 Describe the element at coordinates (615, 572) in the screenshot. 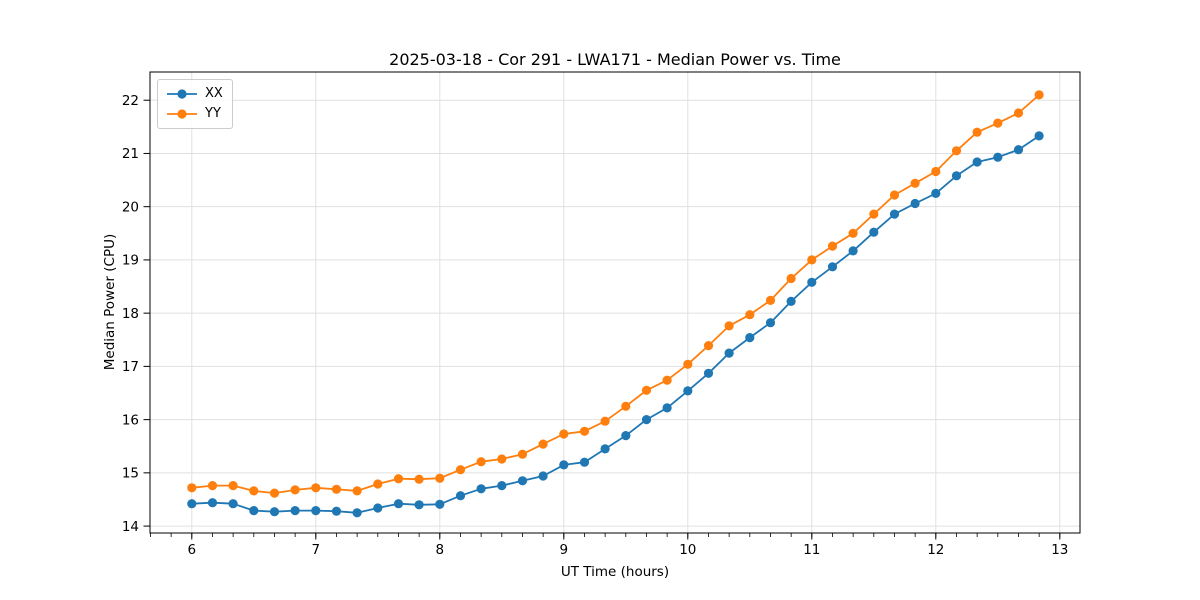

I see `x-axis-label: UT Time (hours)` at that location.